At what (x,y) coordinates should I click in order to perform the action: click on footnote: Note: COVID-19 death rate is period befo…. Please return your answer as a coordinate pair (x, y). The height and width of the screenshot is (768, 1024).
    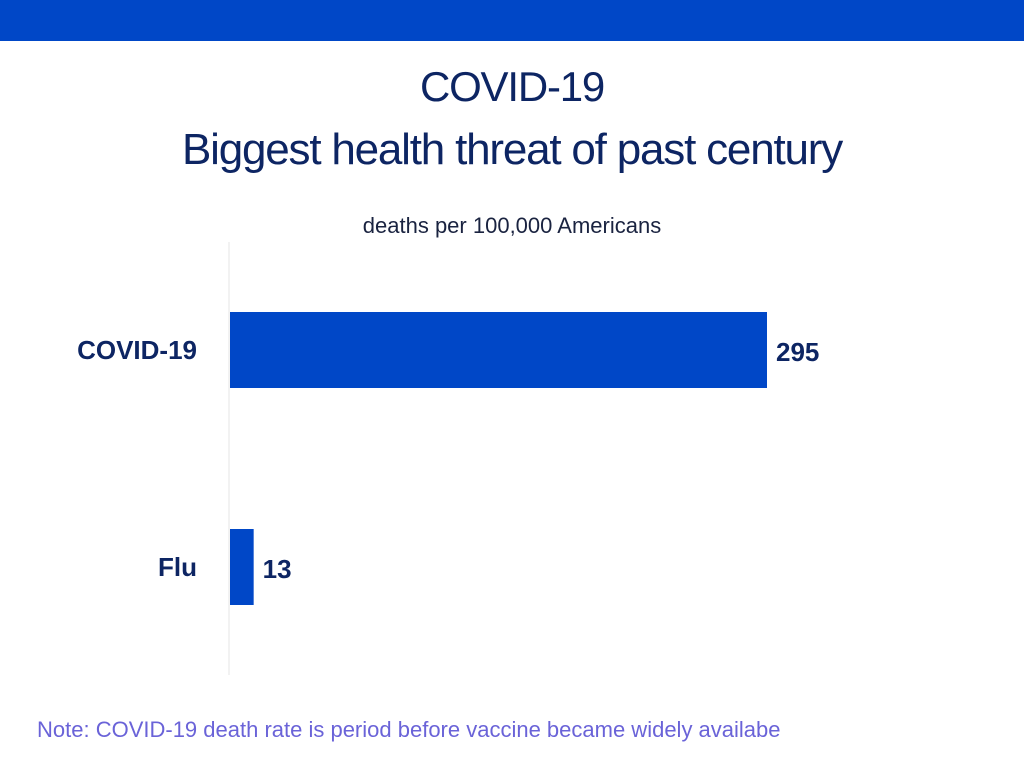
    Looking at the image, I should click on (409, 729).